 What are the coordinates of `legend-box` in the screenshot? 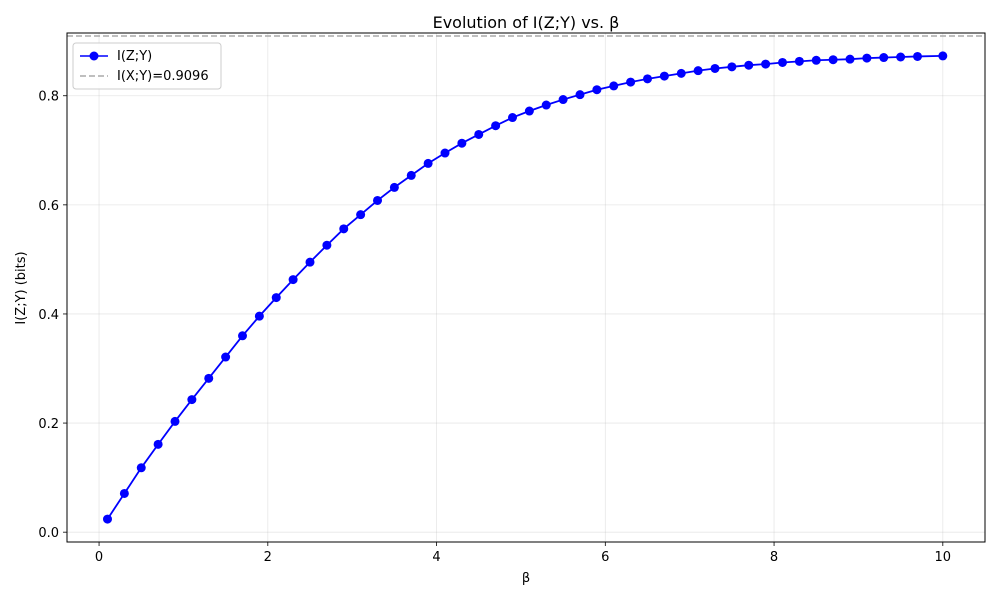 It's located at (147, 66).